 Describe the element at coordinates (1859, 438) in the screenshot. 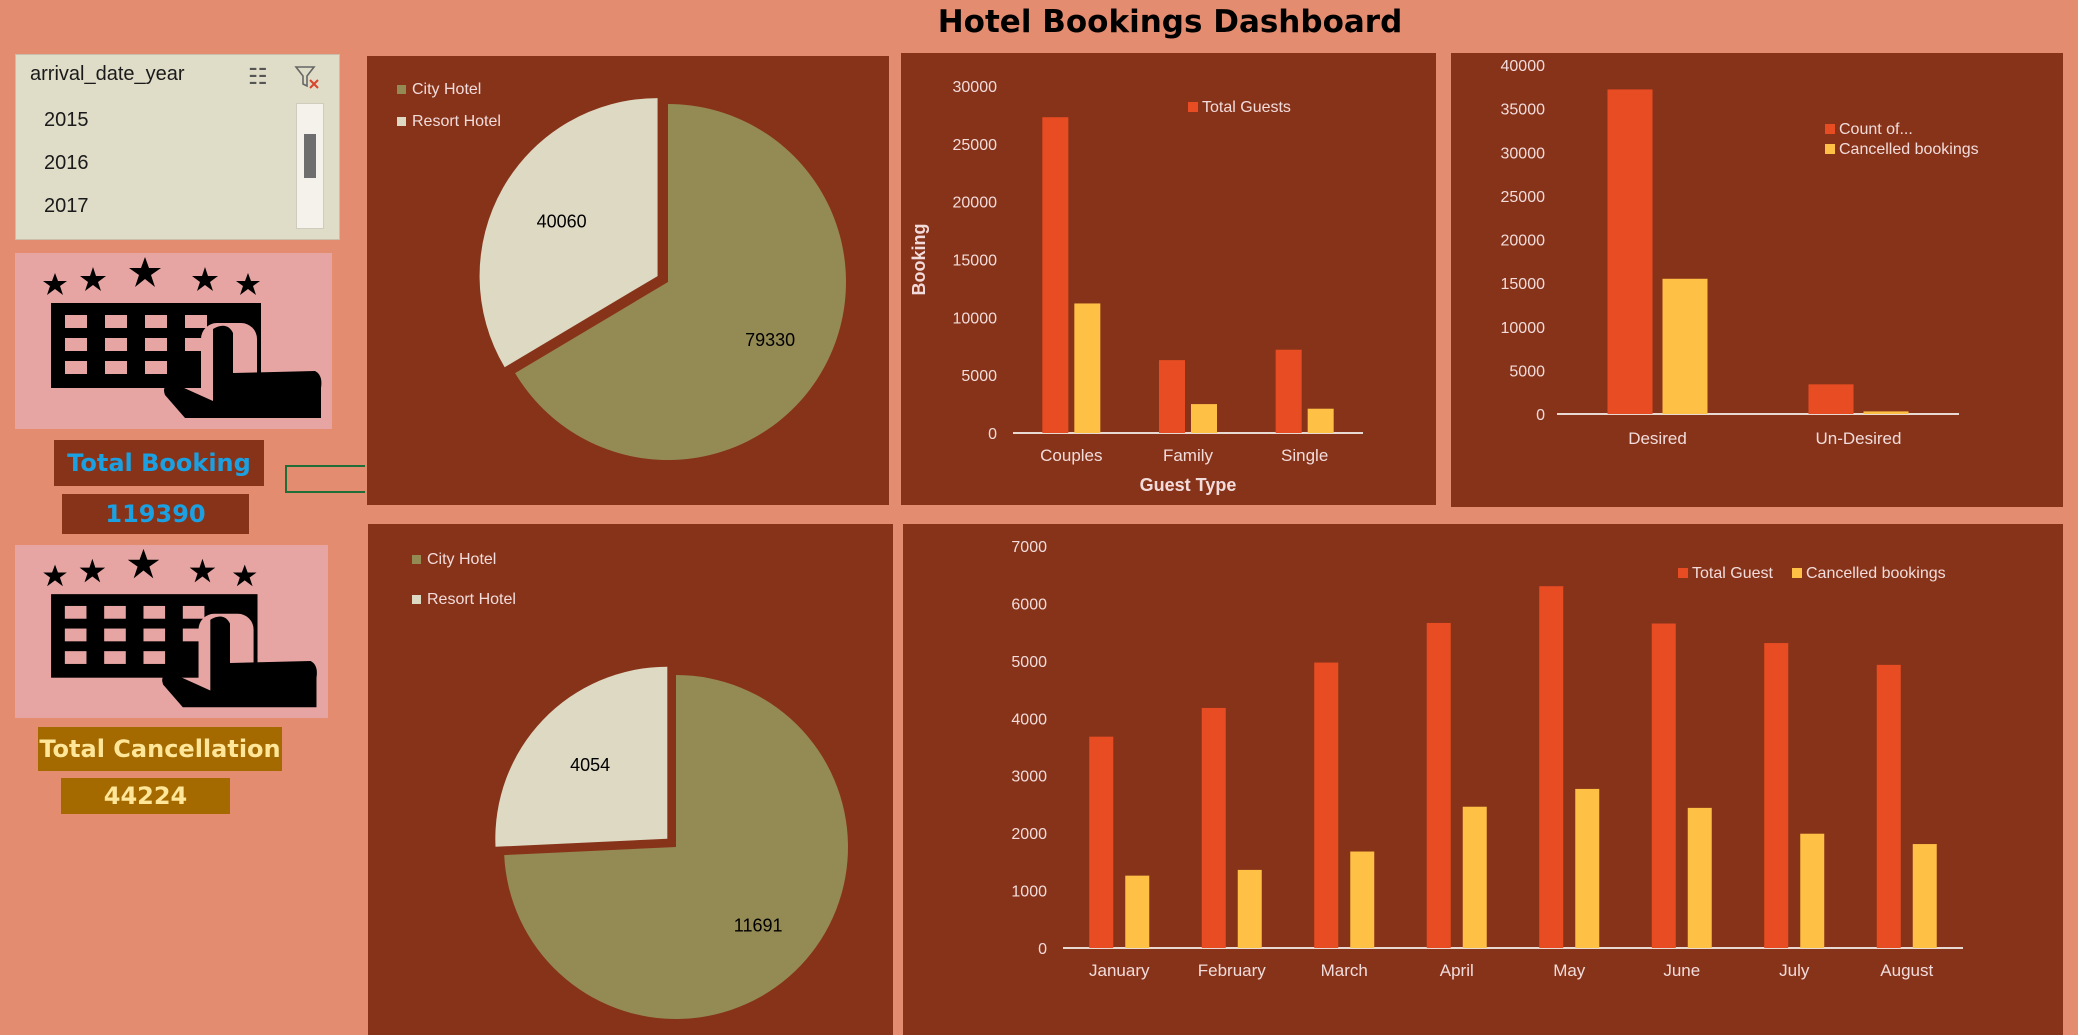

I see `x-tick-label-1: Un-Desired` at that location.